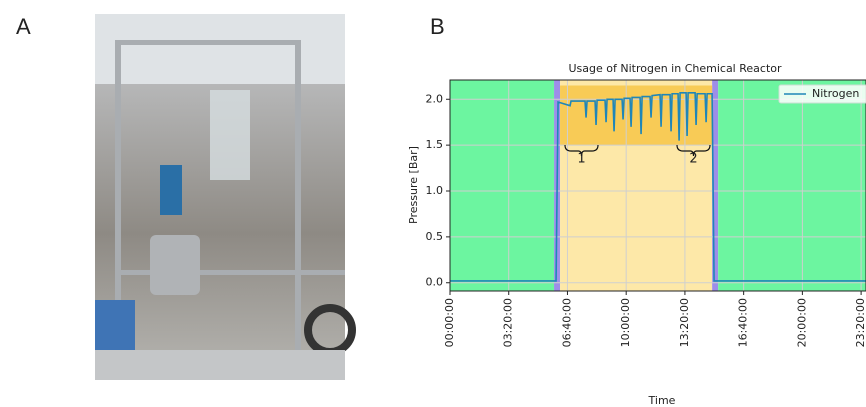 This screenshot has width=866, height=407. What do you see at coordinates (835, 93) in the screenshot?
I see `legend-label: Nitrogen` at bounding box center [835, 93].